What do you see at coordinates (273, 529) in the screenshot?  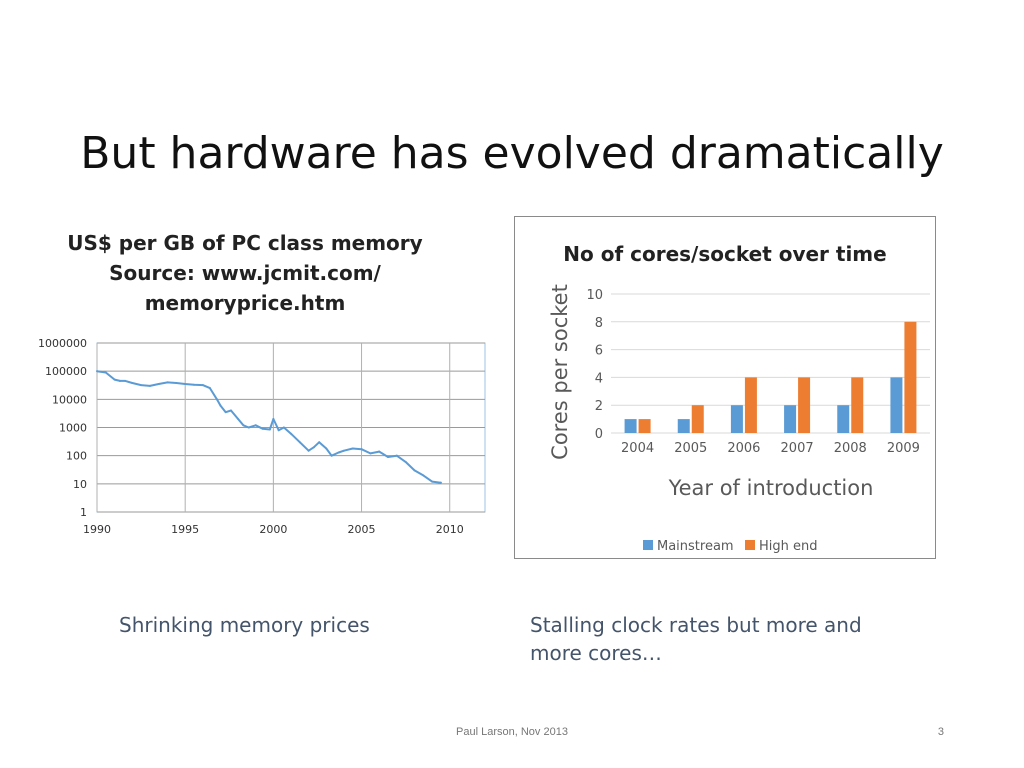 I see `x-tick-label: 2000` at bounding box center [273, 529].